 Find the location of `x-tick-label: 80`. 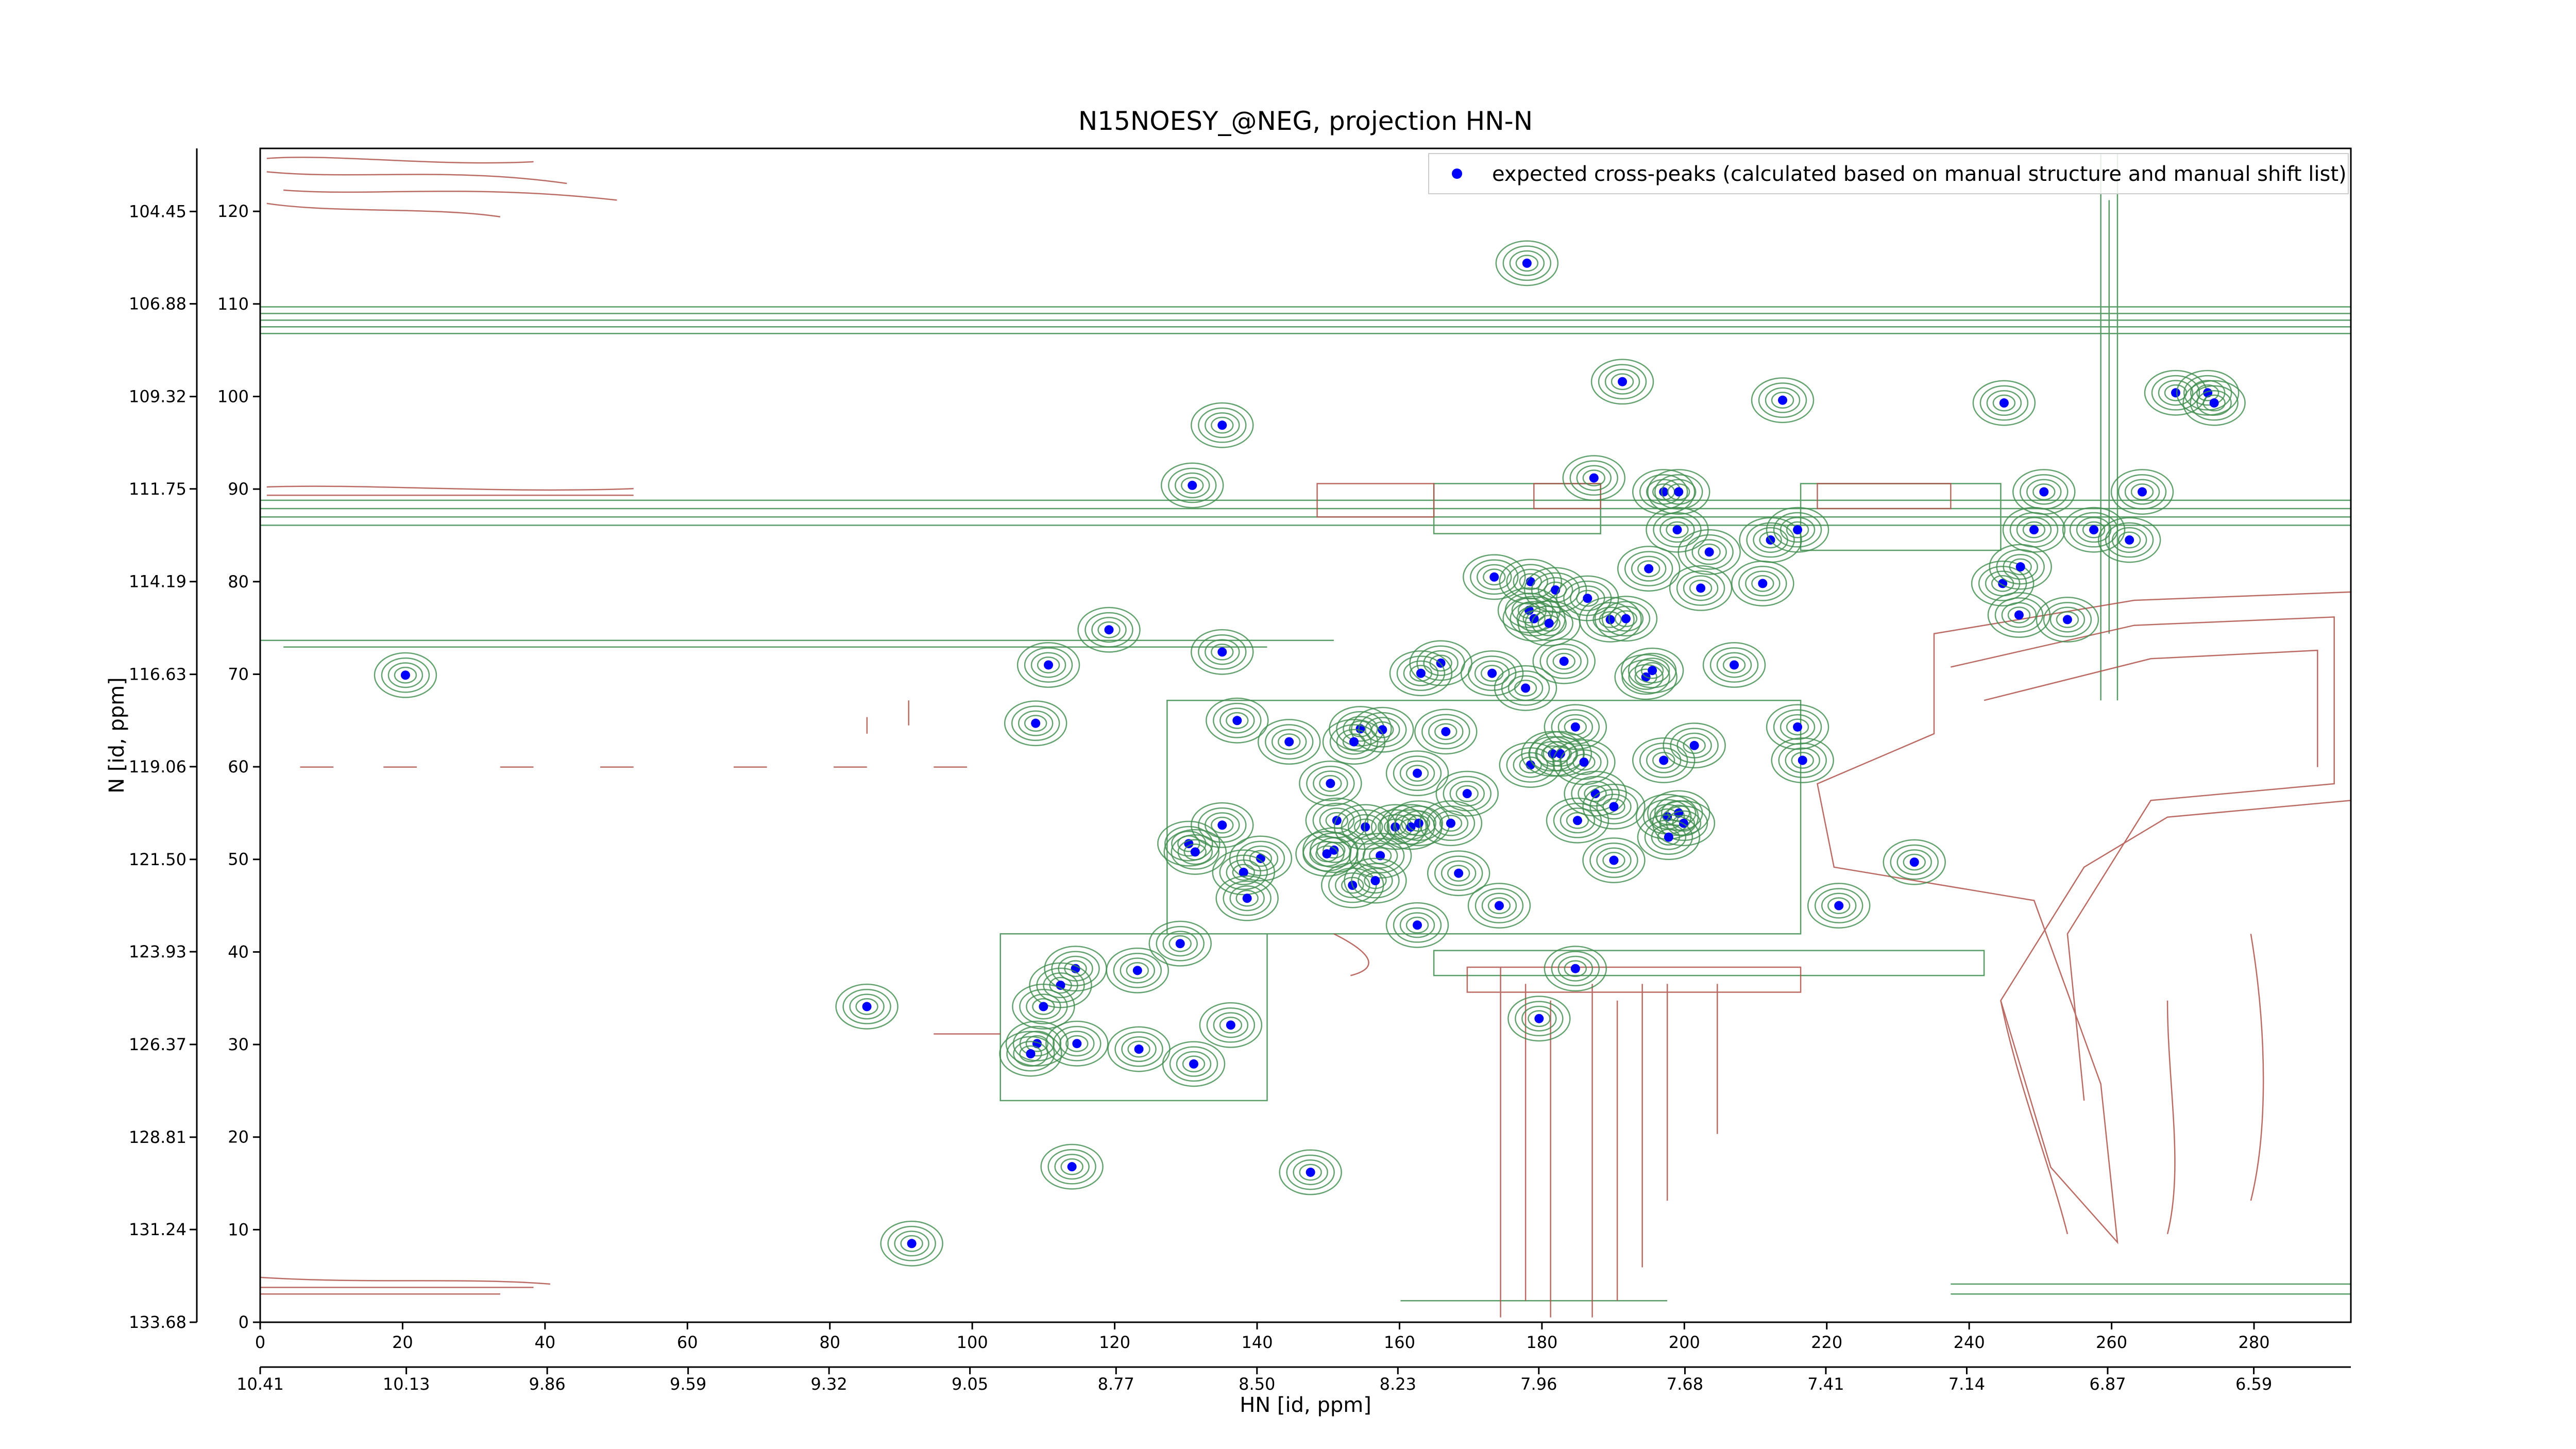

x-tick-label: 80 is located at coordinates (829, 1342).